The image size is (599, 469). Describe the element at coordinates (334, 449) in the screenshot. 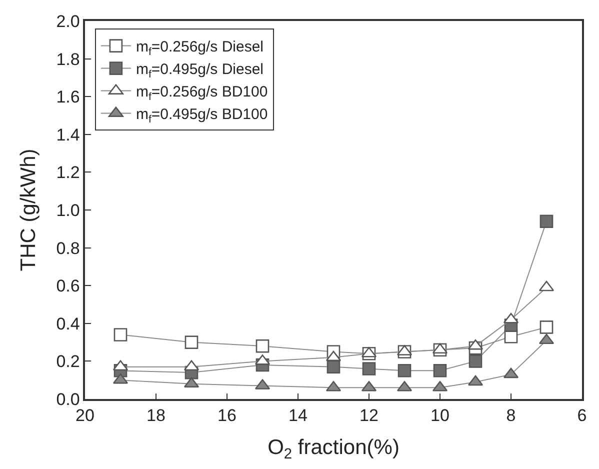

I see `x-axis-title: O$_{2}$ fraction(%)` at that location.